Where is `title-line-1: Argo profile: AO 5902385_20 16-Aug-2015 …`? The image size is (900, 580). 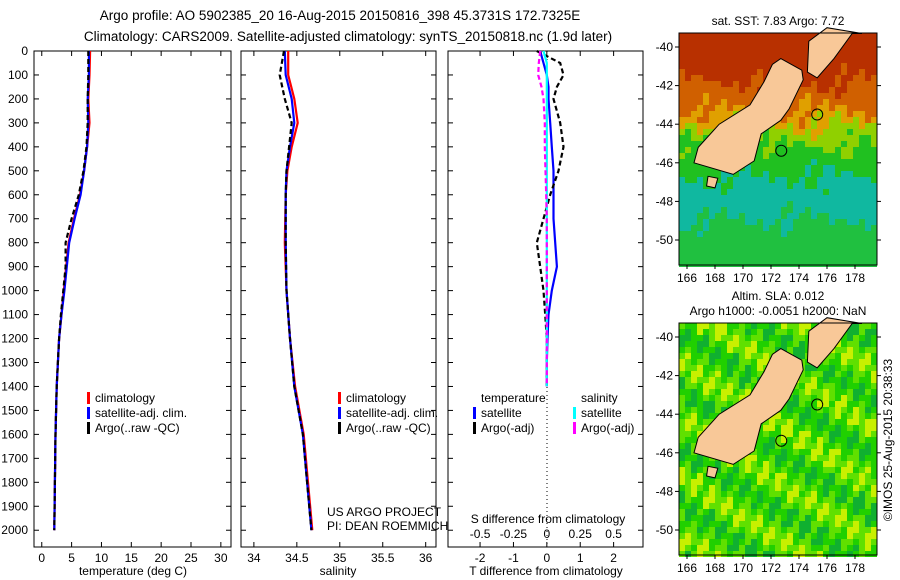
title-line-1: Argo profile: AO 5902385_20 16-Aug-2015 … is located at coordinates (340, 15).